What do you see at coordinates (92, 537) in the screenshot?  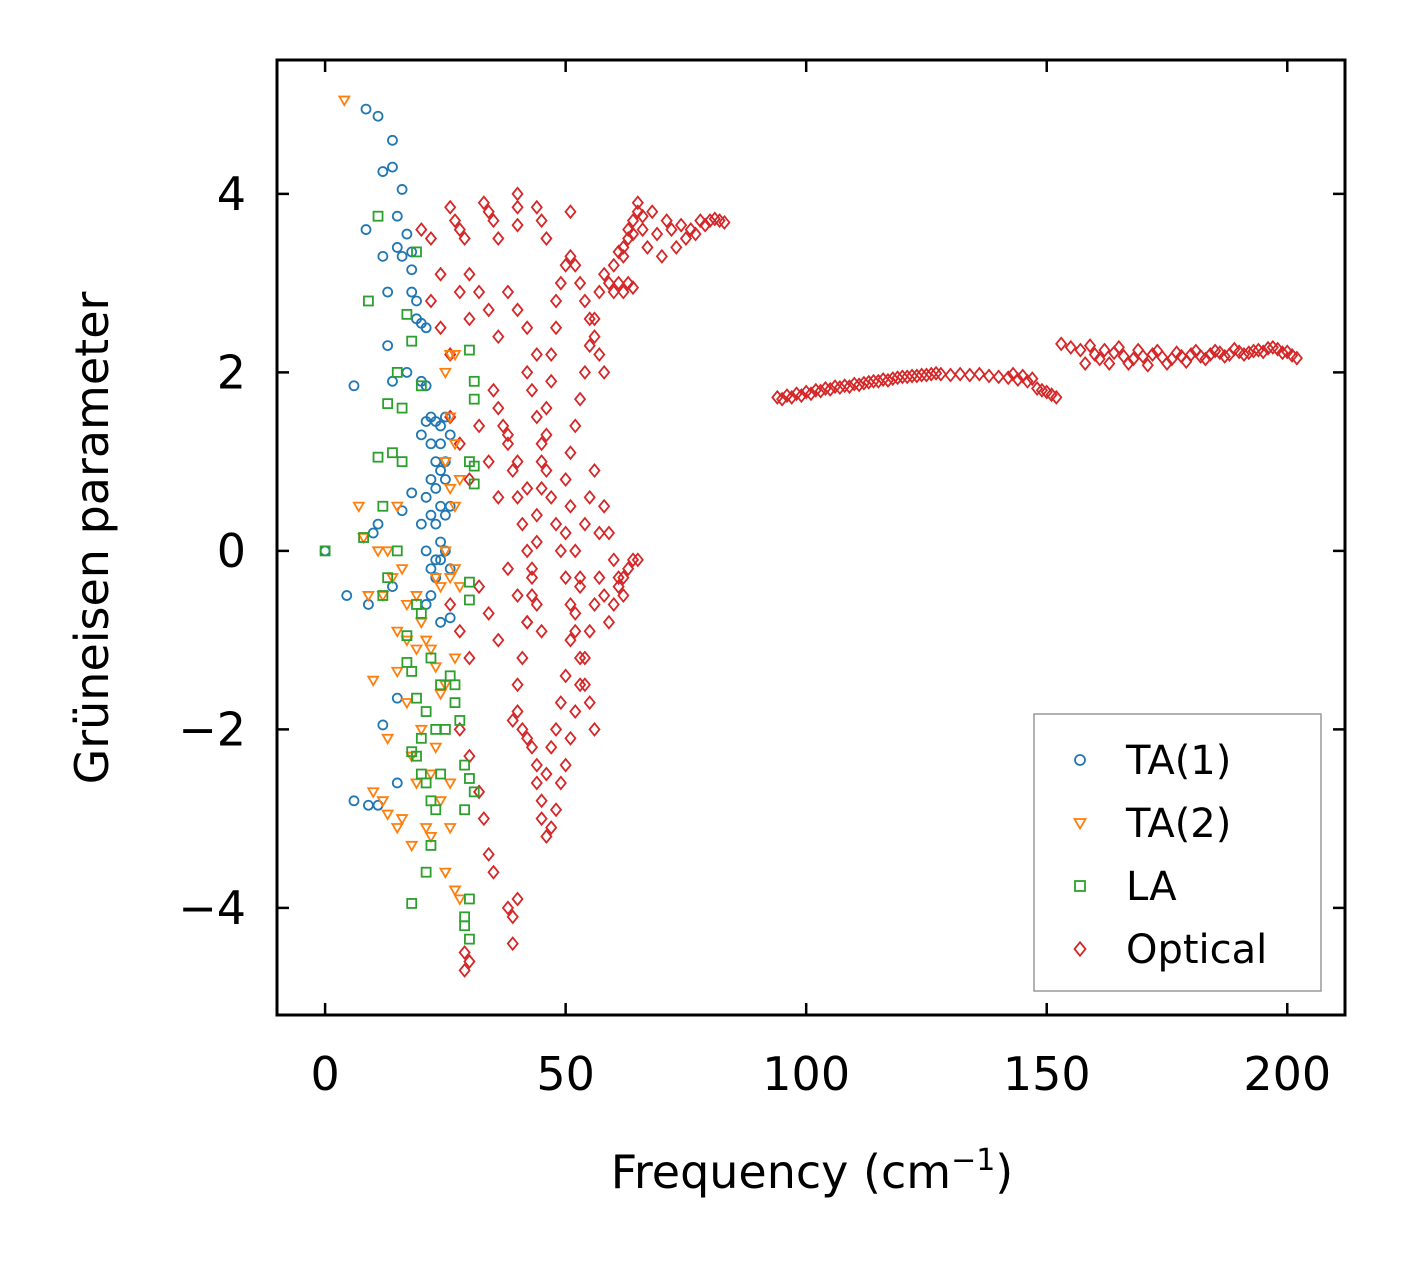 I see `y-axis-title: Grüneisen parameter` at bounding box center [92, 537].